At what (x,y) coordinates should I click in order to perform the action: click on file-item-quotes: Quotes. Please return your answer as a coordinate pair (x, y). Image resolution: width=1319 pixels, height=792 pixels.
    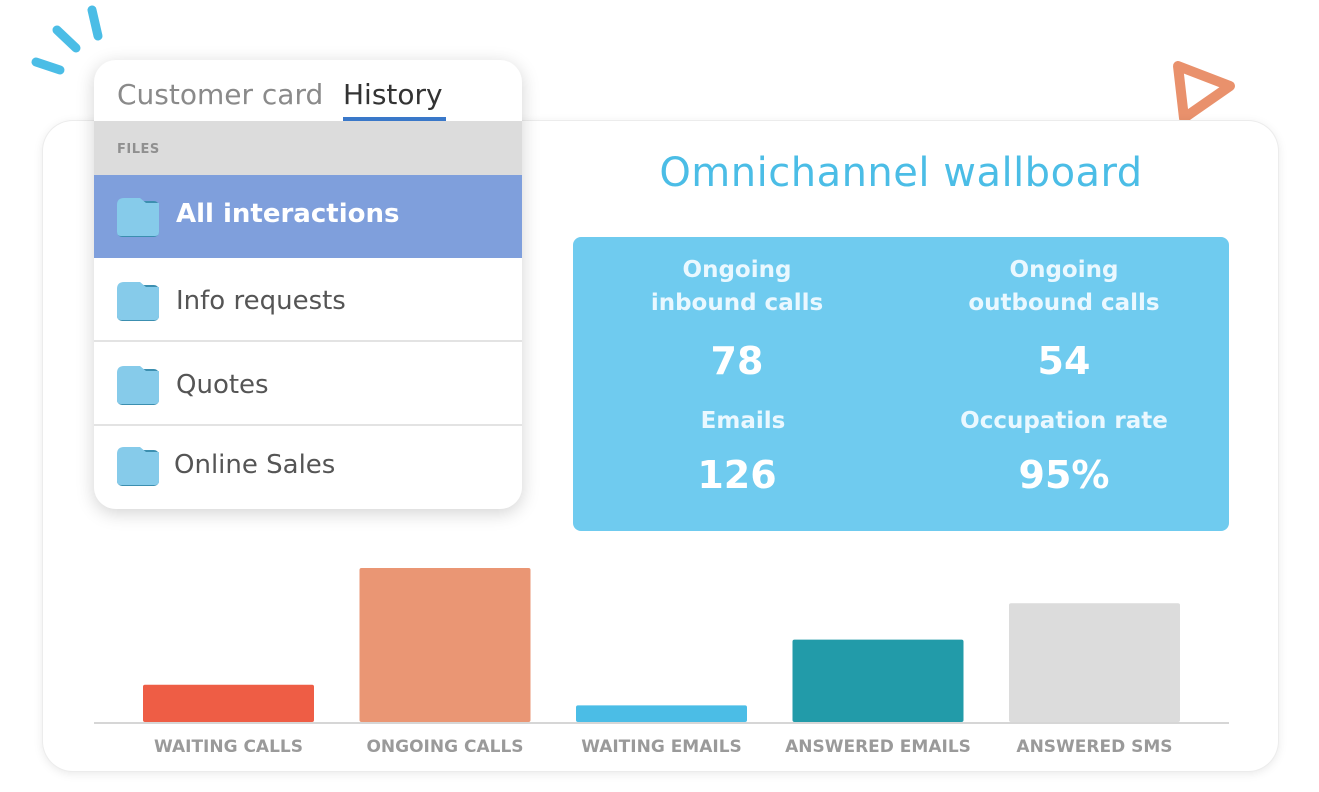
    Looking at the image, I should click on (308, 384).